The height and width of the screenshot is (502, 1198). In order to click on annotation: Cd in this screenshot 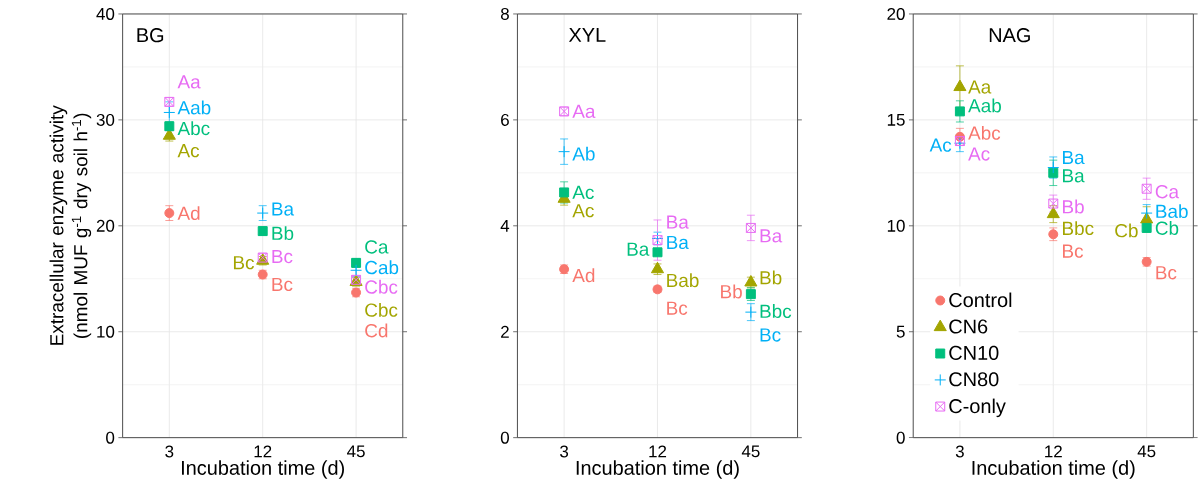, I will do `click(376, 330)`.